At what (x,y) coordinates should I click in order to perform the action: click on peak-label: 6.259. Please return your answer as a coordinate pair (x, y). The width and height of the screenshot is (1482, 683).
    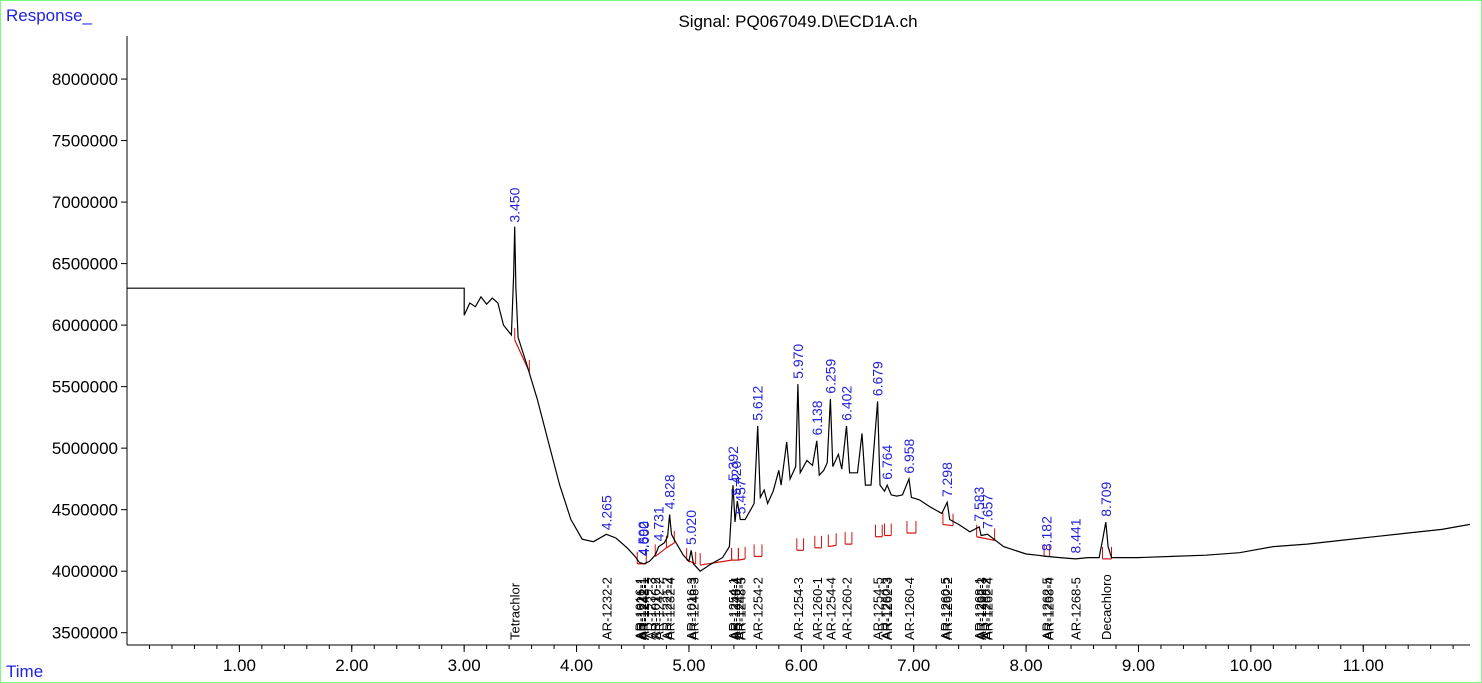
    Looking at the image, I should click on (830, 375).